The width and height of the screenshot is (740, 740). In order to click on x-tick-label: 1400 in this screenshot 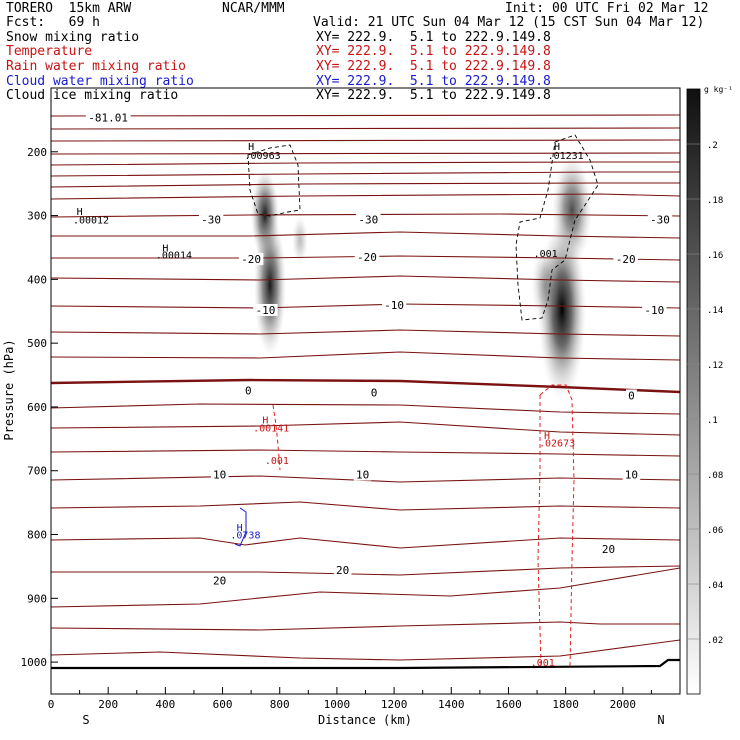, I will do `click(451, 704)`.